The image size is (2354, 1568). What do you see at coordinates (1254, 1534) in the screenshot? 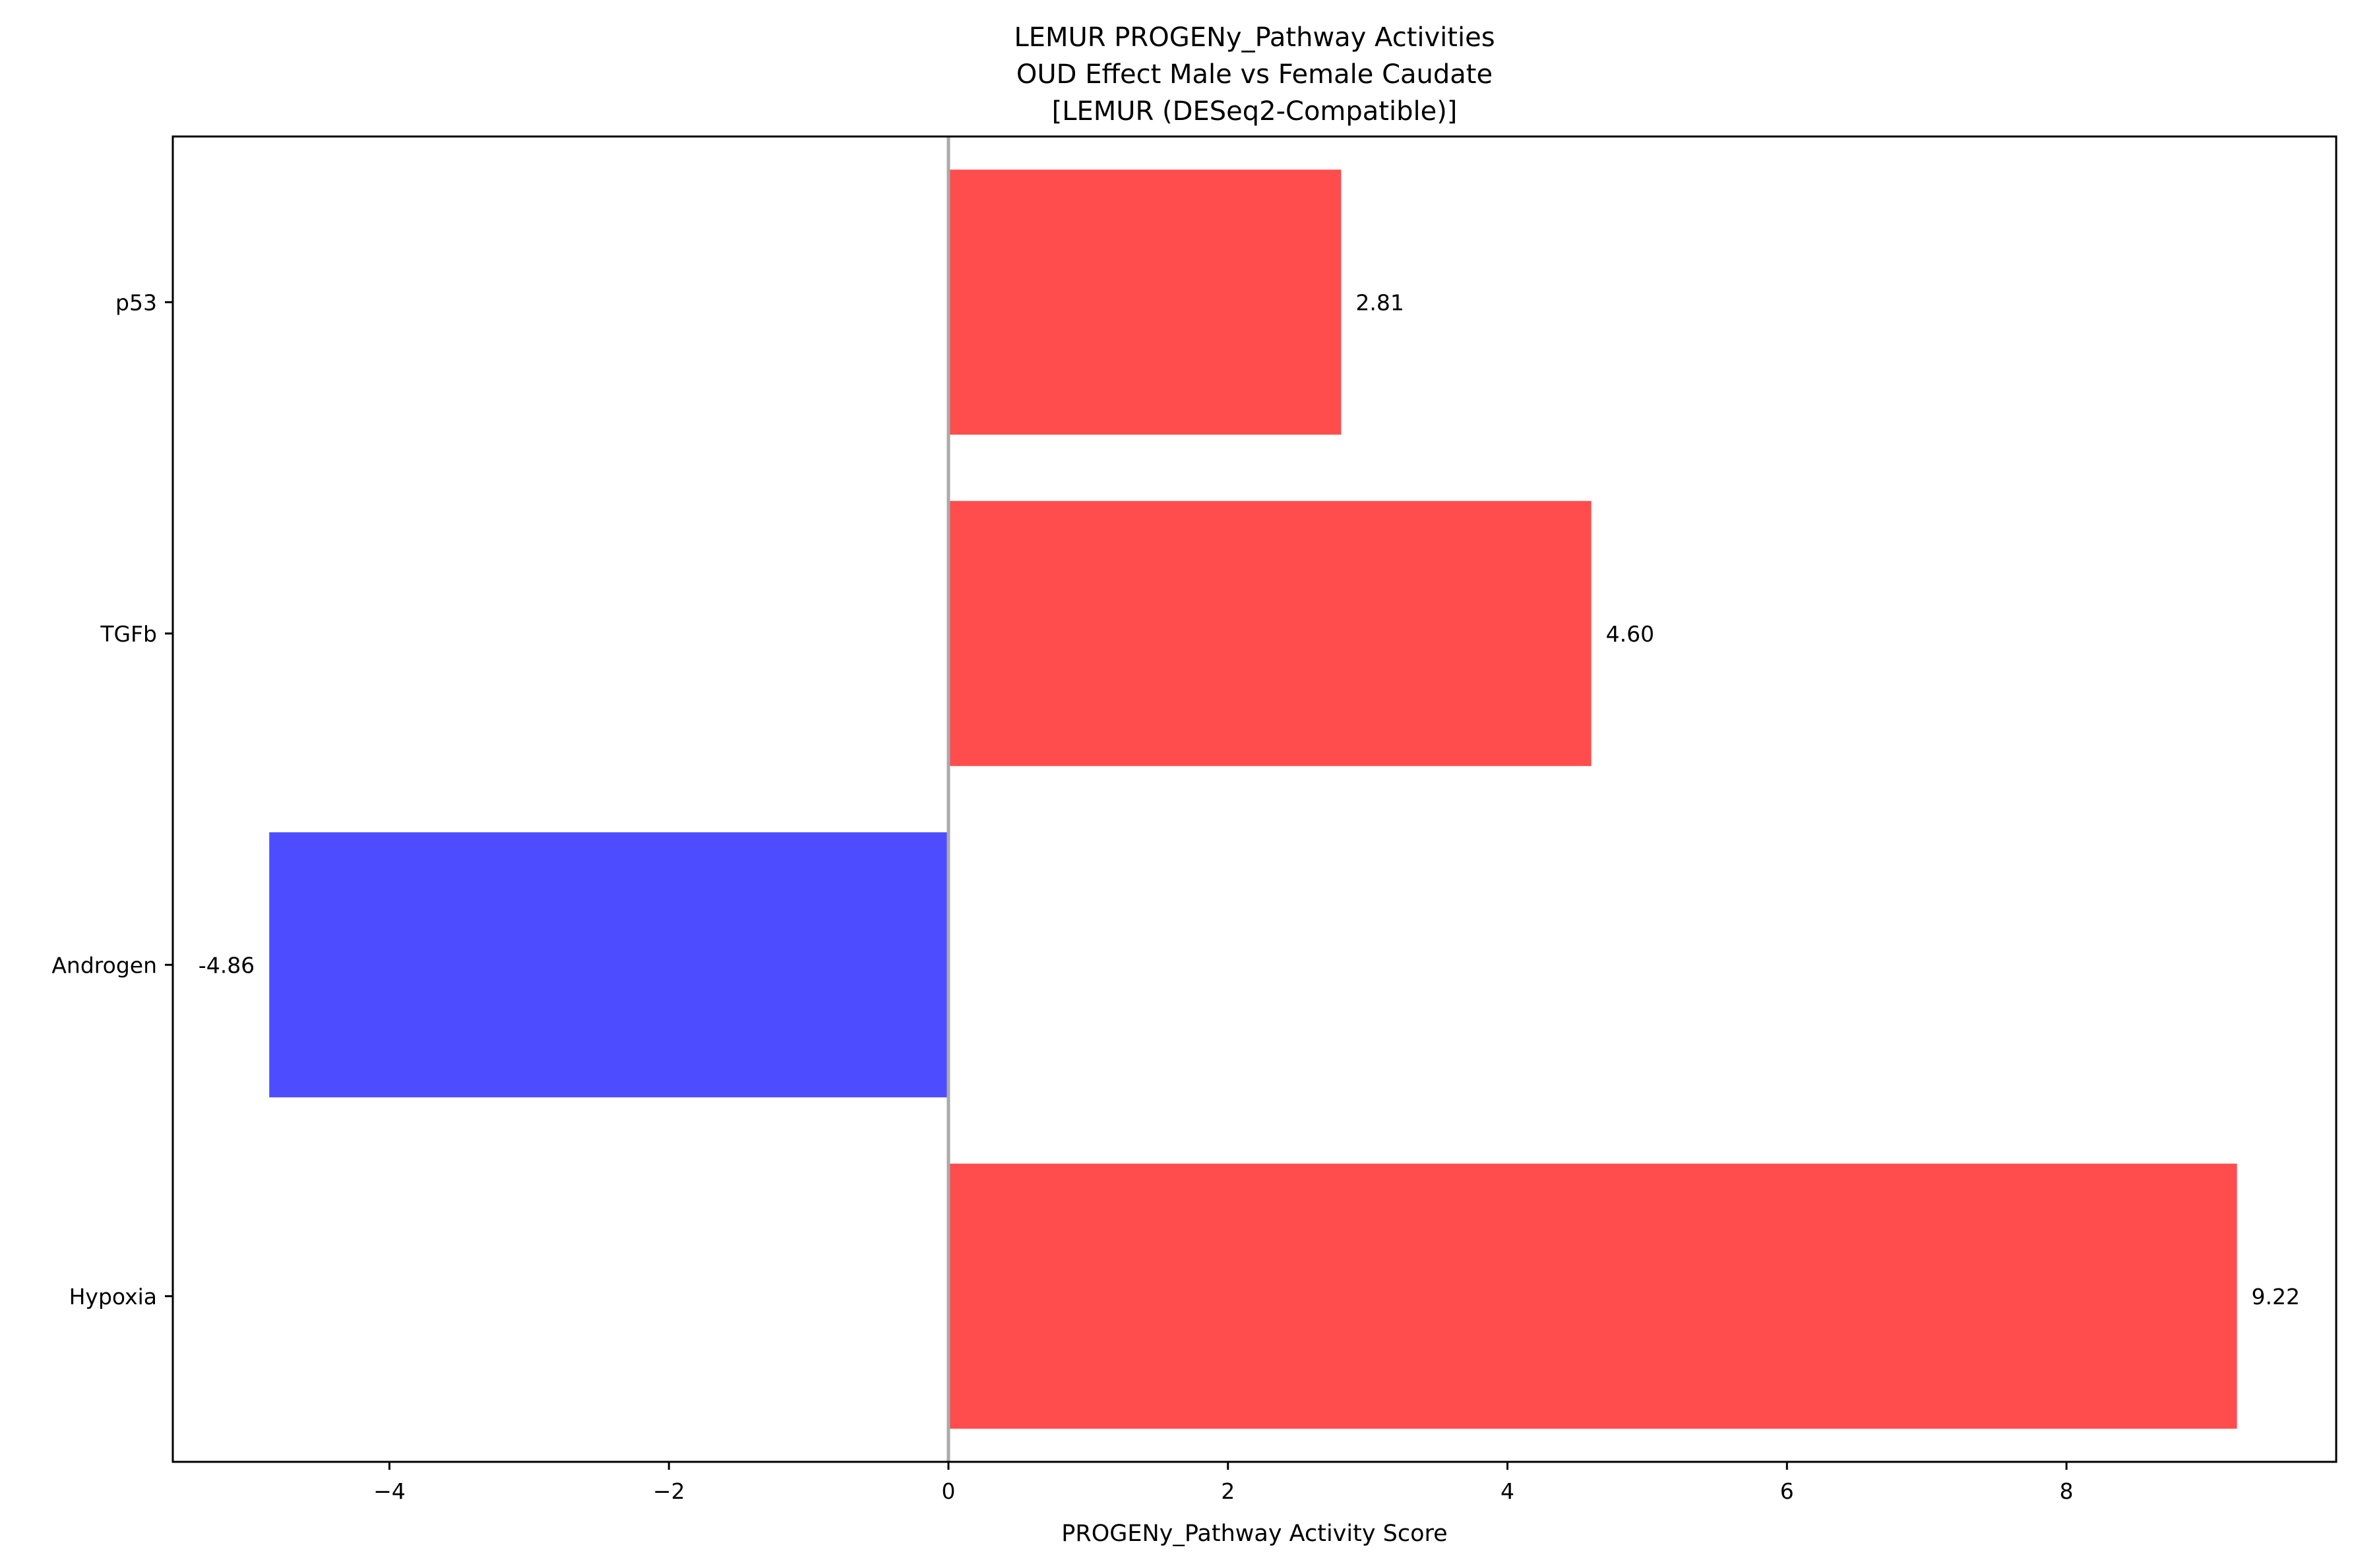
I see `x-axis-label: PROGENy_Pathway Activity Score` at bounding box center [1254, 1534].